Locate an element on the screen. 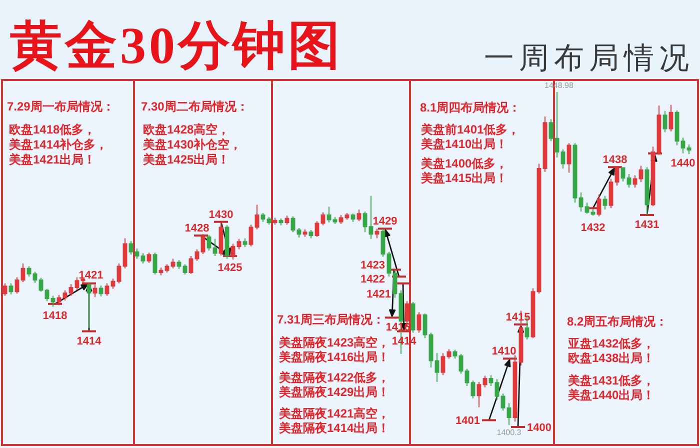  annotation: 美盘1440出局！ is located at coordinates (611, 395).